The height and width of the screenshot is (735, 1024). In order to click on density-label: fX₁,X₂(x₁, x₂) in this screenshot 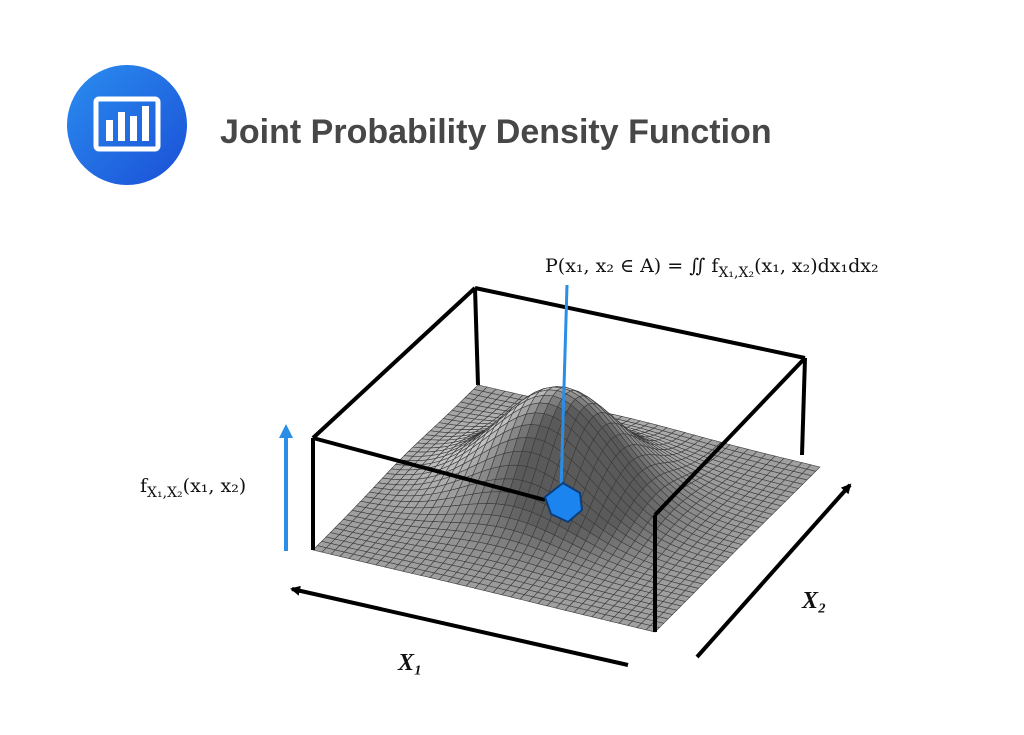, I will do `click(193, 488)`.